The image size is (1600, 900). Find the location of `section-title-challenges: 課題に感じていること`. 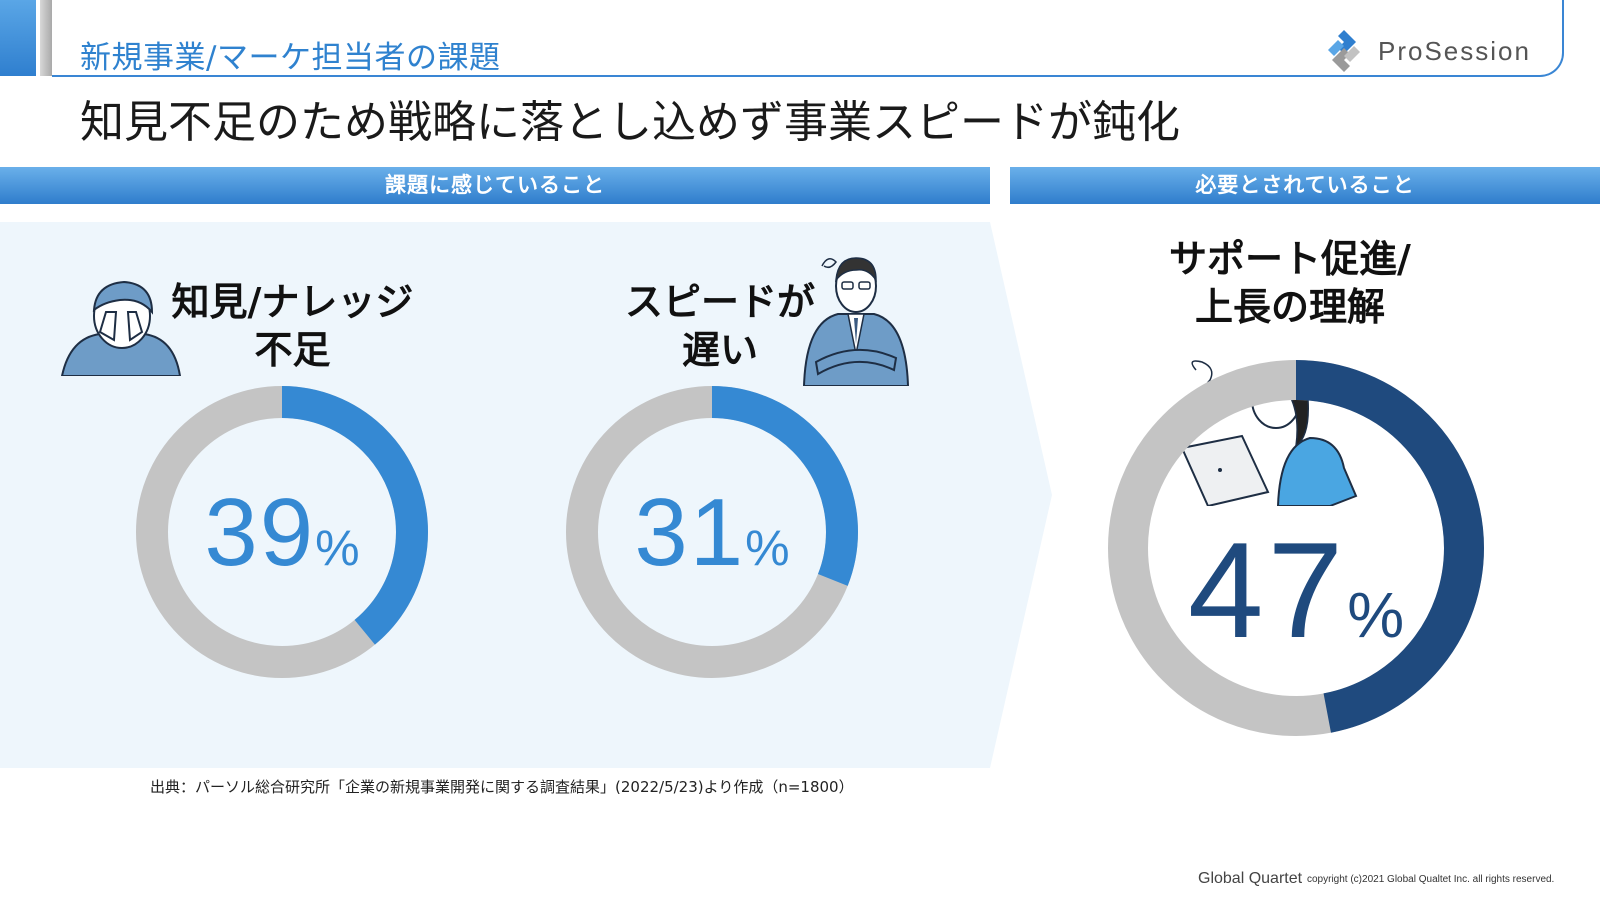

section-title-challenges: 課題に感じていること is located at coordinates (495, 185).